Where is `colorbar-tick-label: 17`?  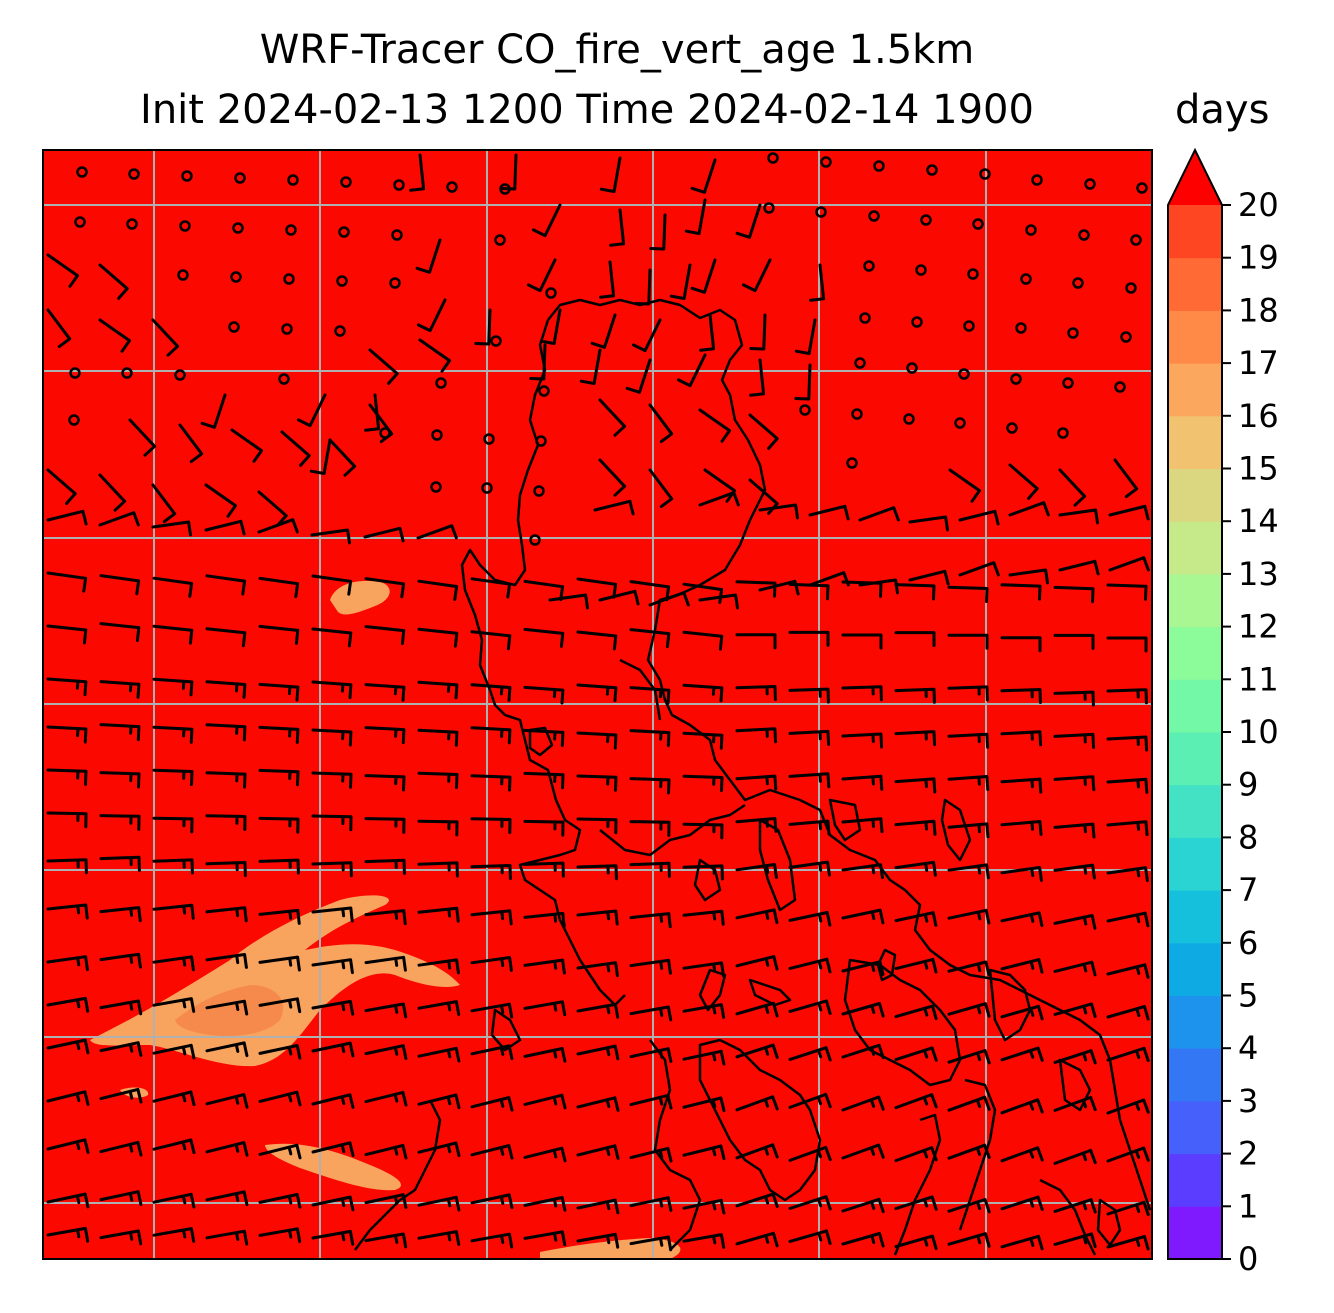 colorbar-tick-label: 17 is located at coordinates (1258, 363).